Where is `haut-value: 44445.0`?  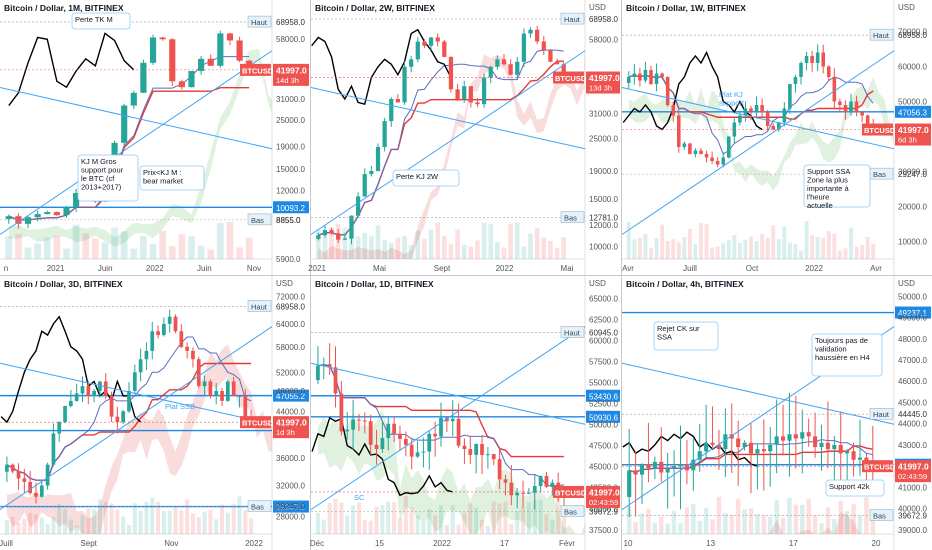
haut-value: 44445.0 is located at coordinates (912, 414).